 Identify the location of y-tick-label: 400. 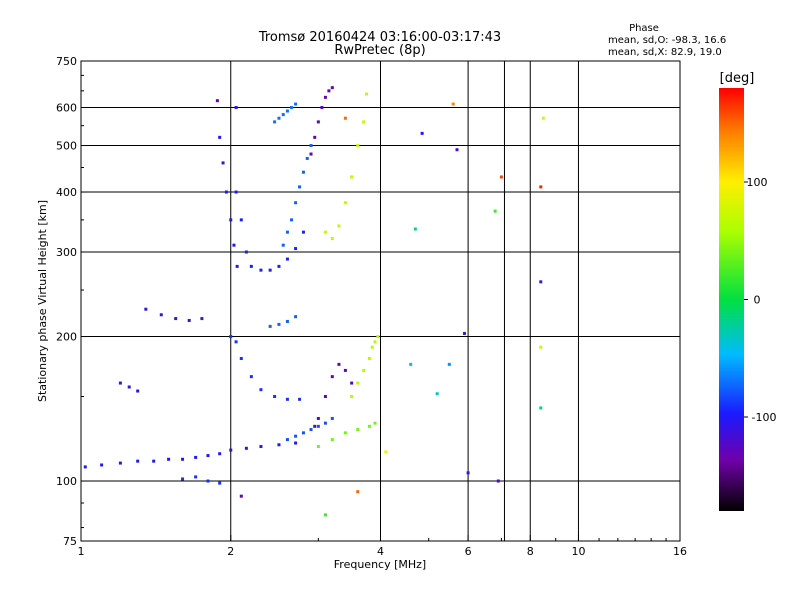
(66, 192).